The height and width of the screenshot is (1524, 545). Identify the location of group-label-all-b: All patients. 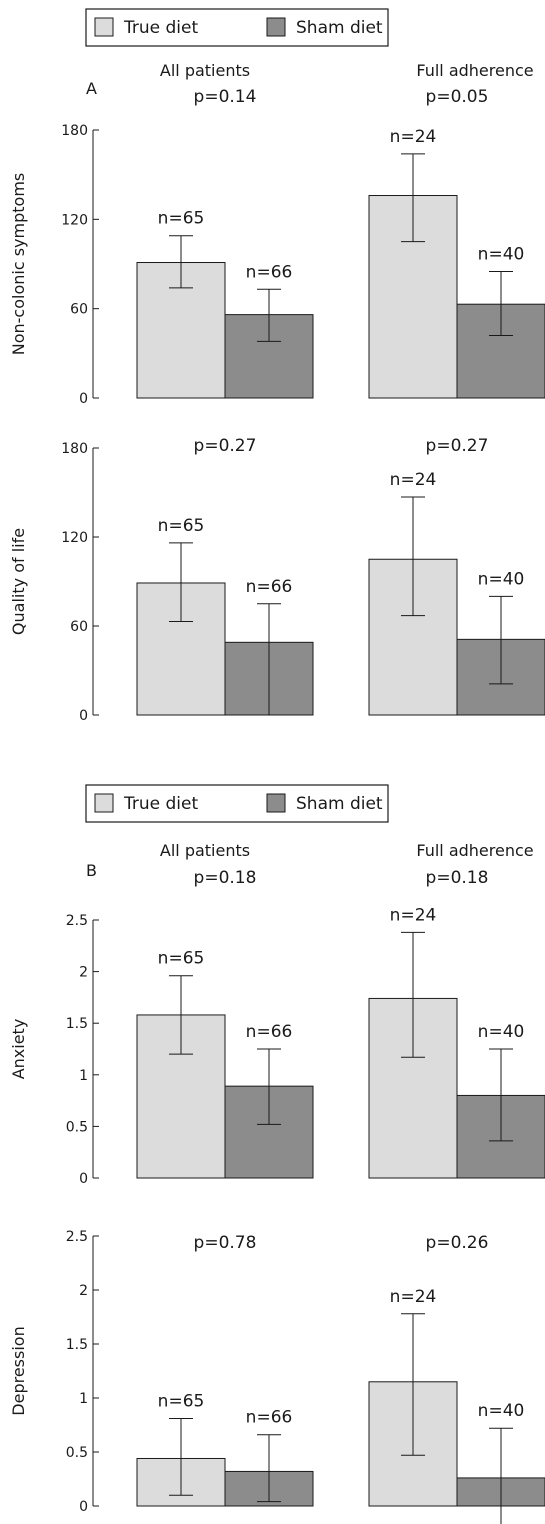
(205, 850).